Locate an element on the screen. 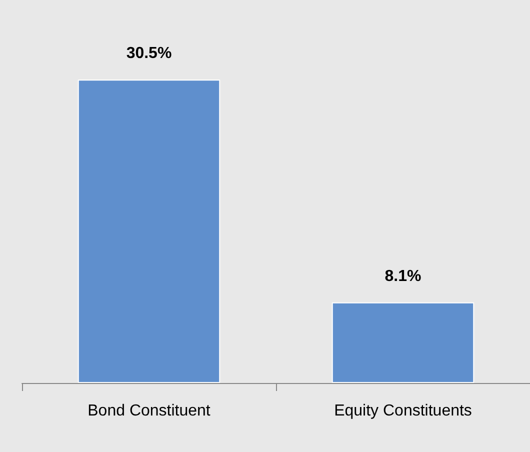 The image size is (530, 452). data-label: 30.5% is located at coordinates (149, 53).